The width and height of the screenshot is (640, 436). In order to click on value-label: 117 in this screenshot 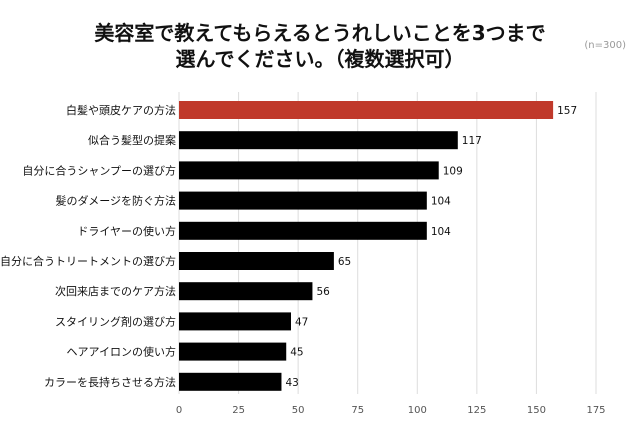, I will do `click(472, 141)`.